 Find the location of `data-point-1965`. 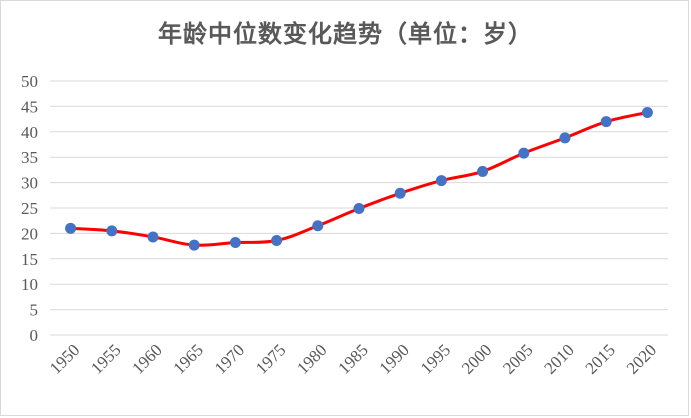

data-point-1965 is located at coordinates (194, 245).